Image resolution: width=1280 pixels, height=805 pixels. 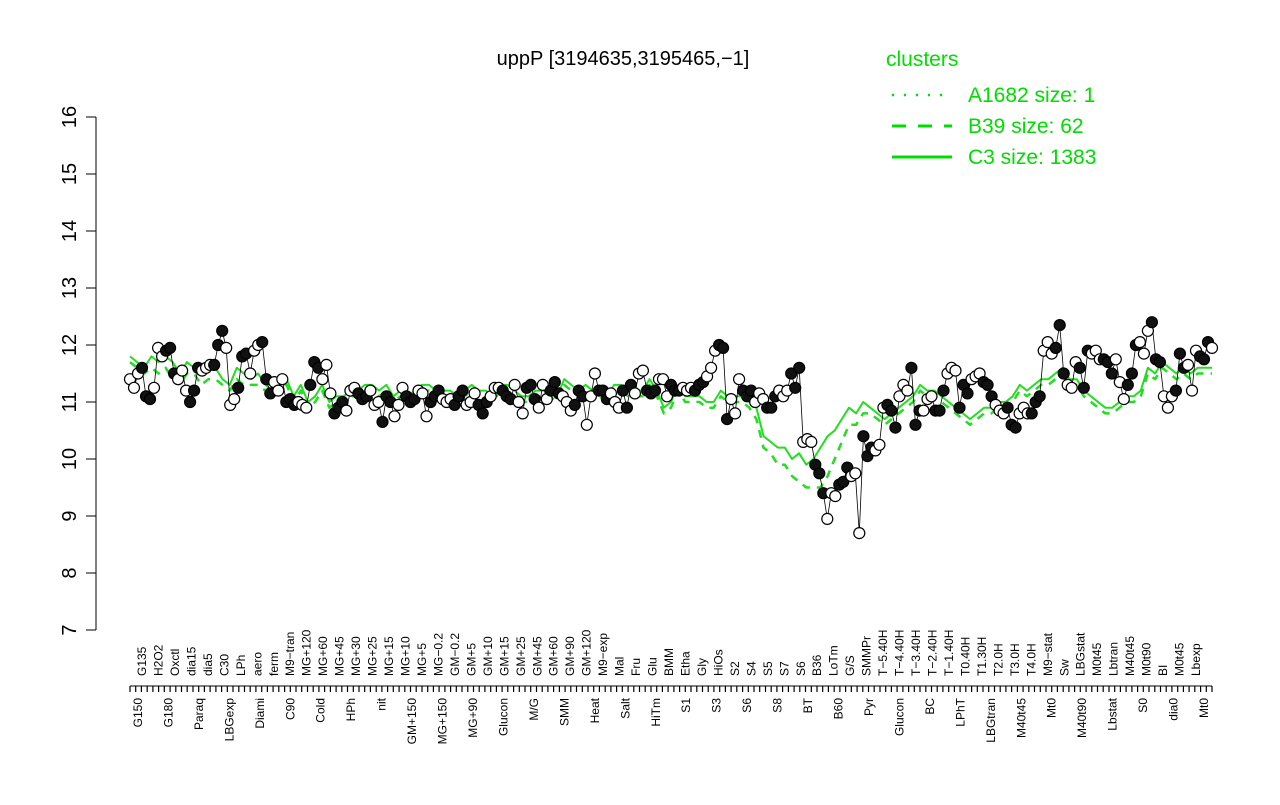 What do you see at coordinates (70, 345) in the screenshot?
I see `y-tick-label: 12` at bounding box center [70, 345].